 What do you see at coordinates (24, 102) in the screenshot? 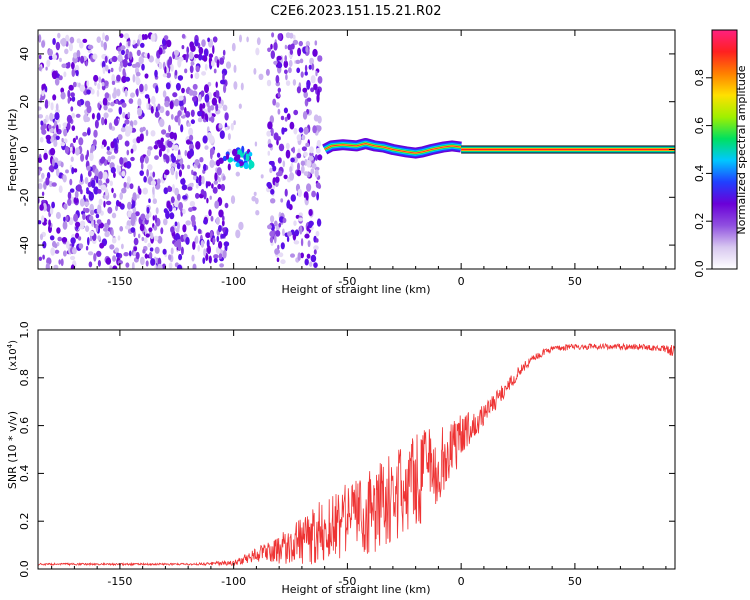
I see `y-tick-label: 20` at bounding box center [24, 102].